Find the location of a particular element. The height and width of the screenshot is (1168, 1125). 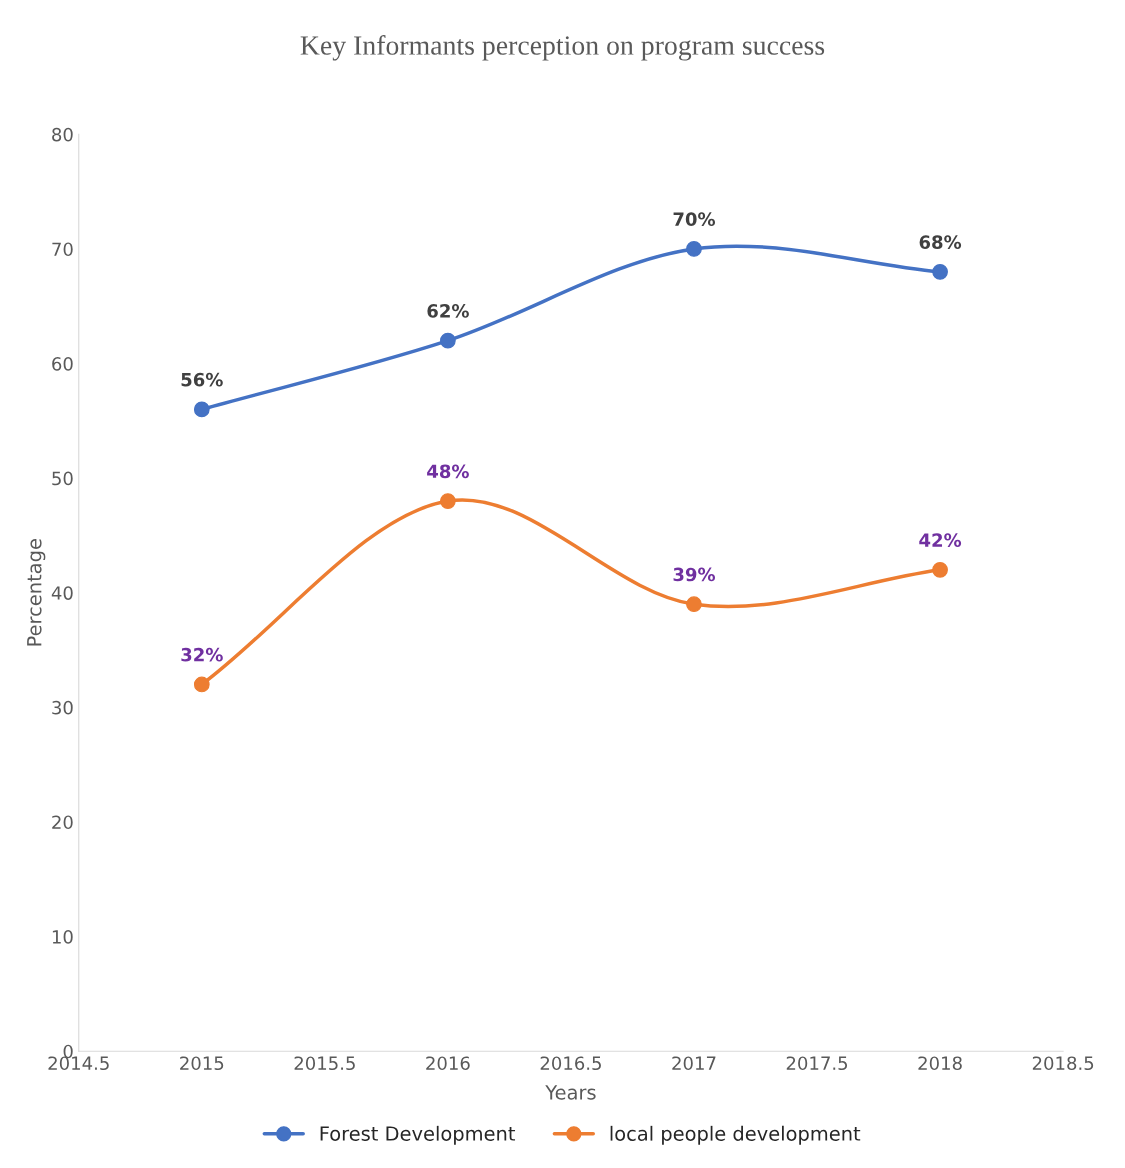

x-tick-label: 2017 is located at coordinates (694, 1063).